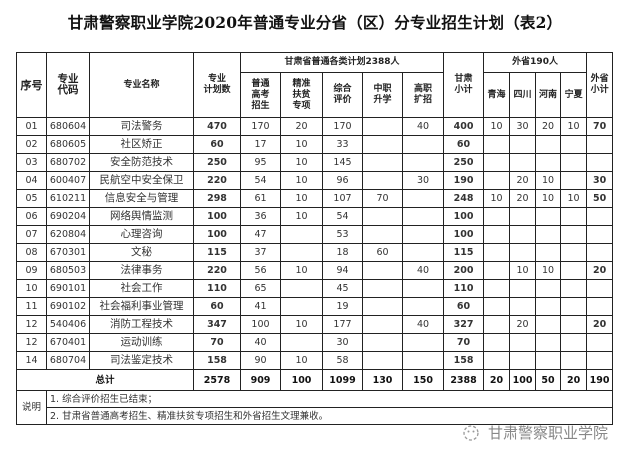 This screenshot has width=630, height=463. Describe the element at coordinates (329, 416) in the screenshot. I see `note-item: 2. 甘肃省普通高考招生、精准扶贫专项招生和外省招生文理兼收。` at that location.